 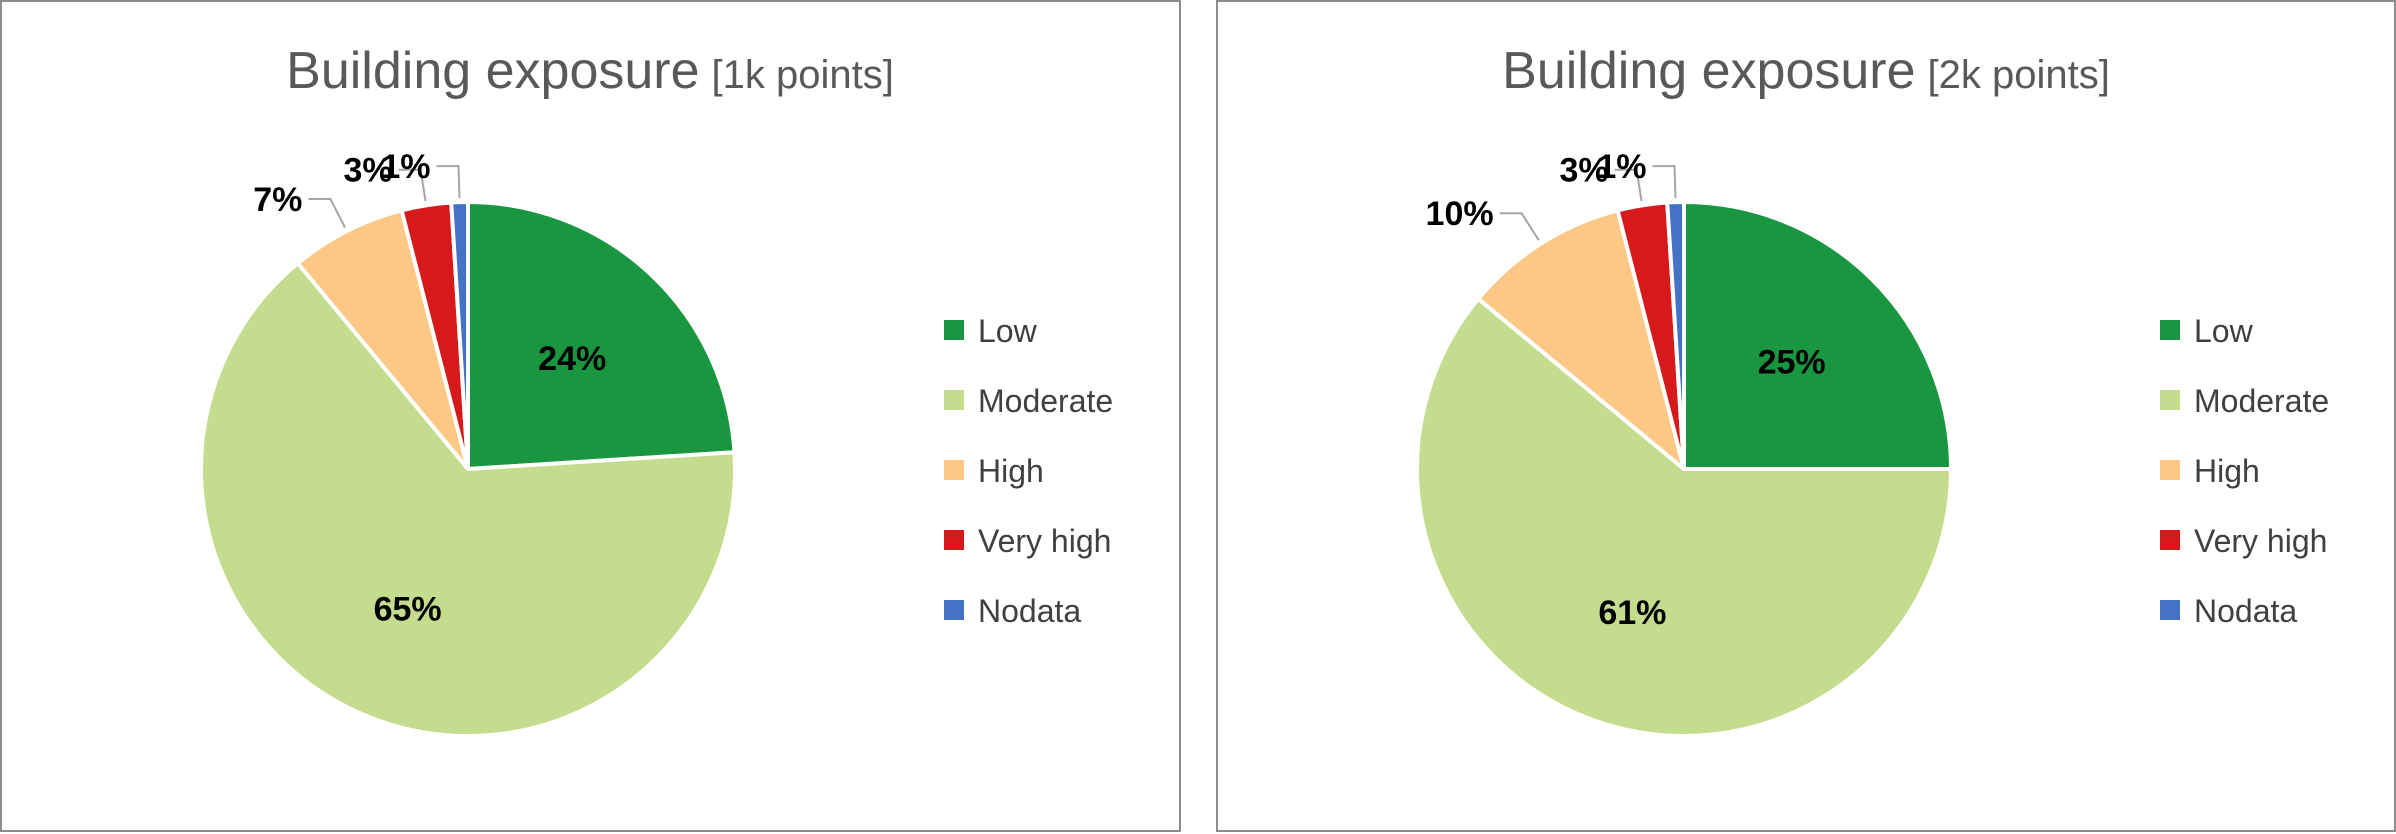 What do you see at coordinates (2019, 75) in the screenshot?
I see `chart-title-sub: [2k points]` at bounding box center [2019, 75].